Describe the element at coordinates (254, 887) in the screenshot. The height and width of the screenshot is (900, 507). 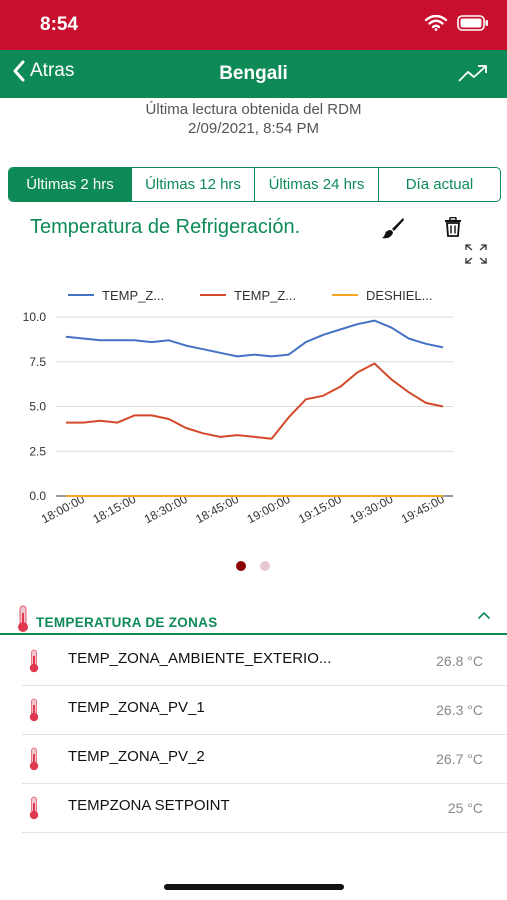
I see `home-indicator` at that location.